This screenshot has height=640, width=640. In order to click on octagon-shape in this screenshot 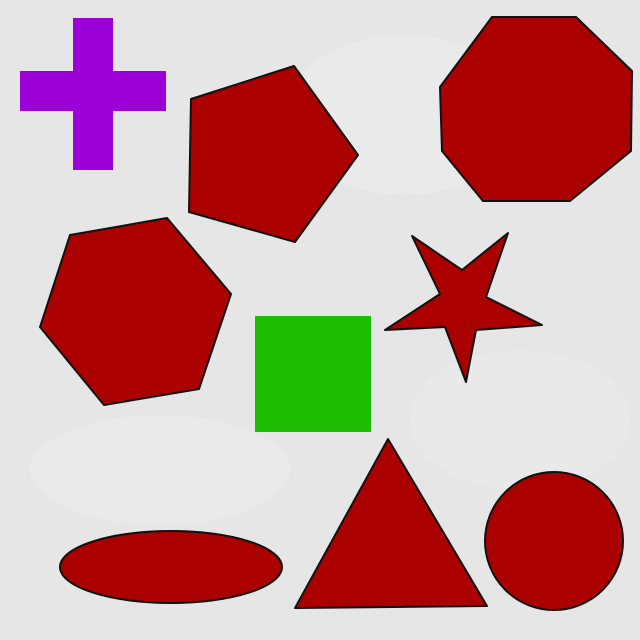, I will do `click(536, 109)`.